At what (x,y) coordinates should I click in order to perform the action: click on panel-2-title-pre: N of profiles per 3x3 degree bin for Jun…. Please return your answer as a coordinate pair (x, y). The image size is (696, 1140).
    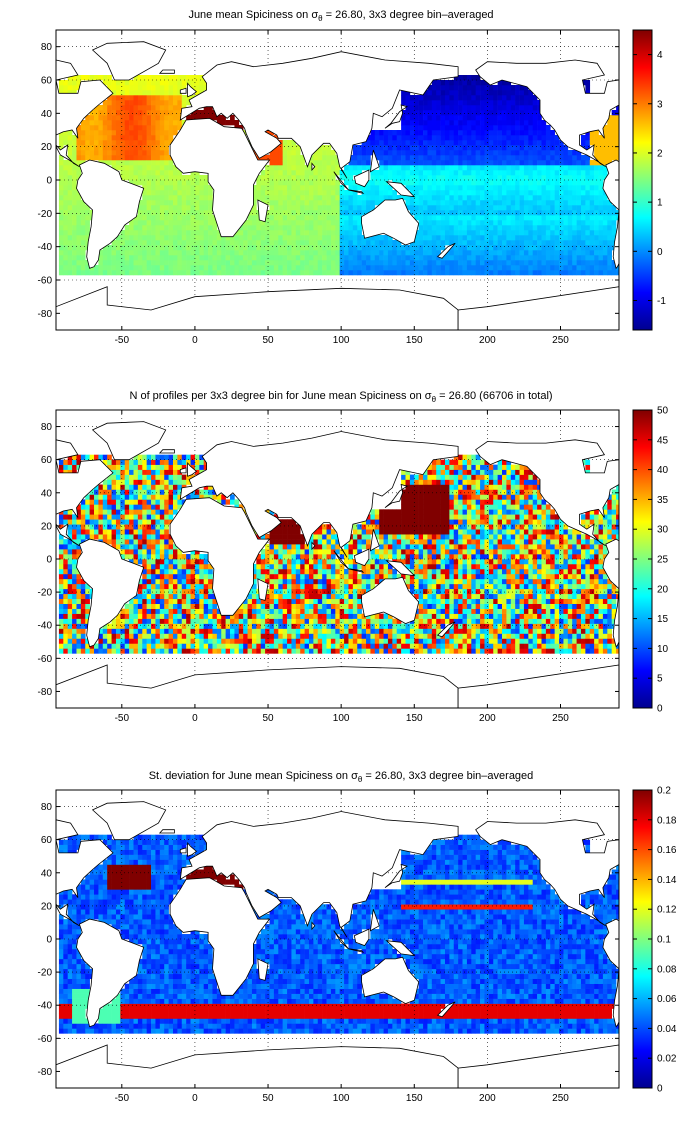
    Looking at the image, I should click on (276, 396).